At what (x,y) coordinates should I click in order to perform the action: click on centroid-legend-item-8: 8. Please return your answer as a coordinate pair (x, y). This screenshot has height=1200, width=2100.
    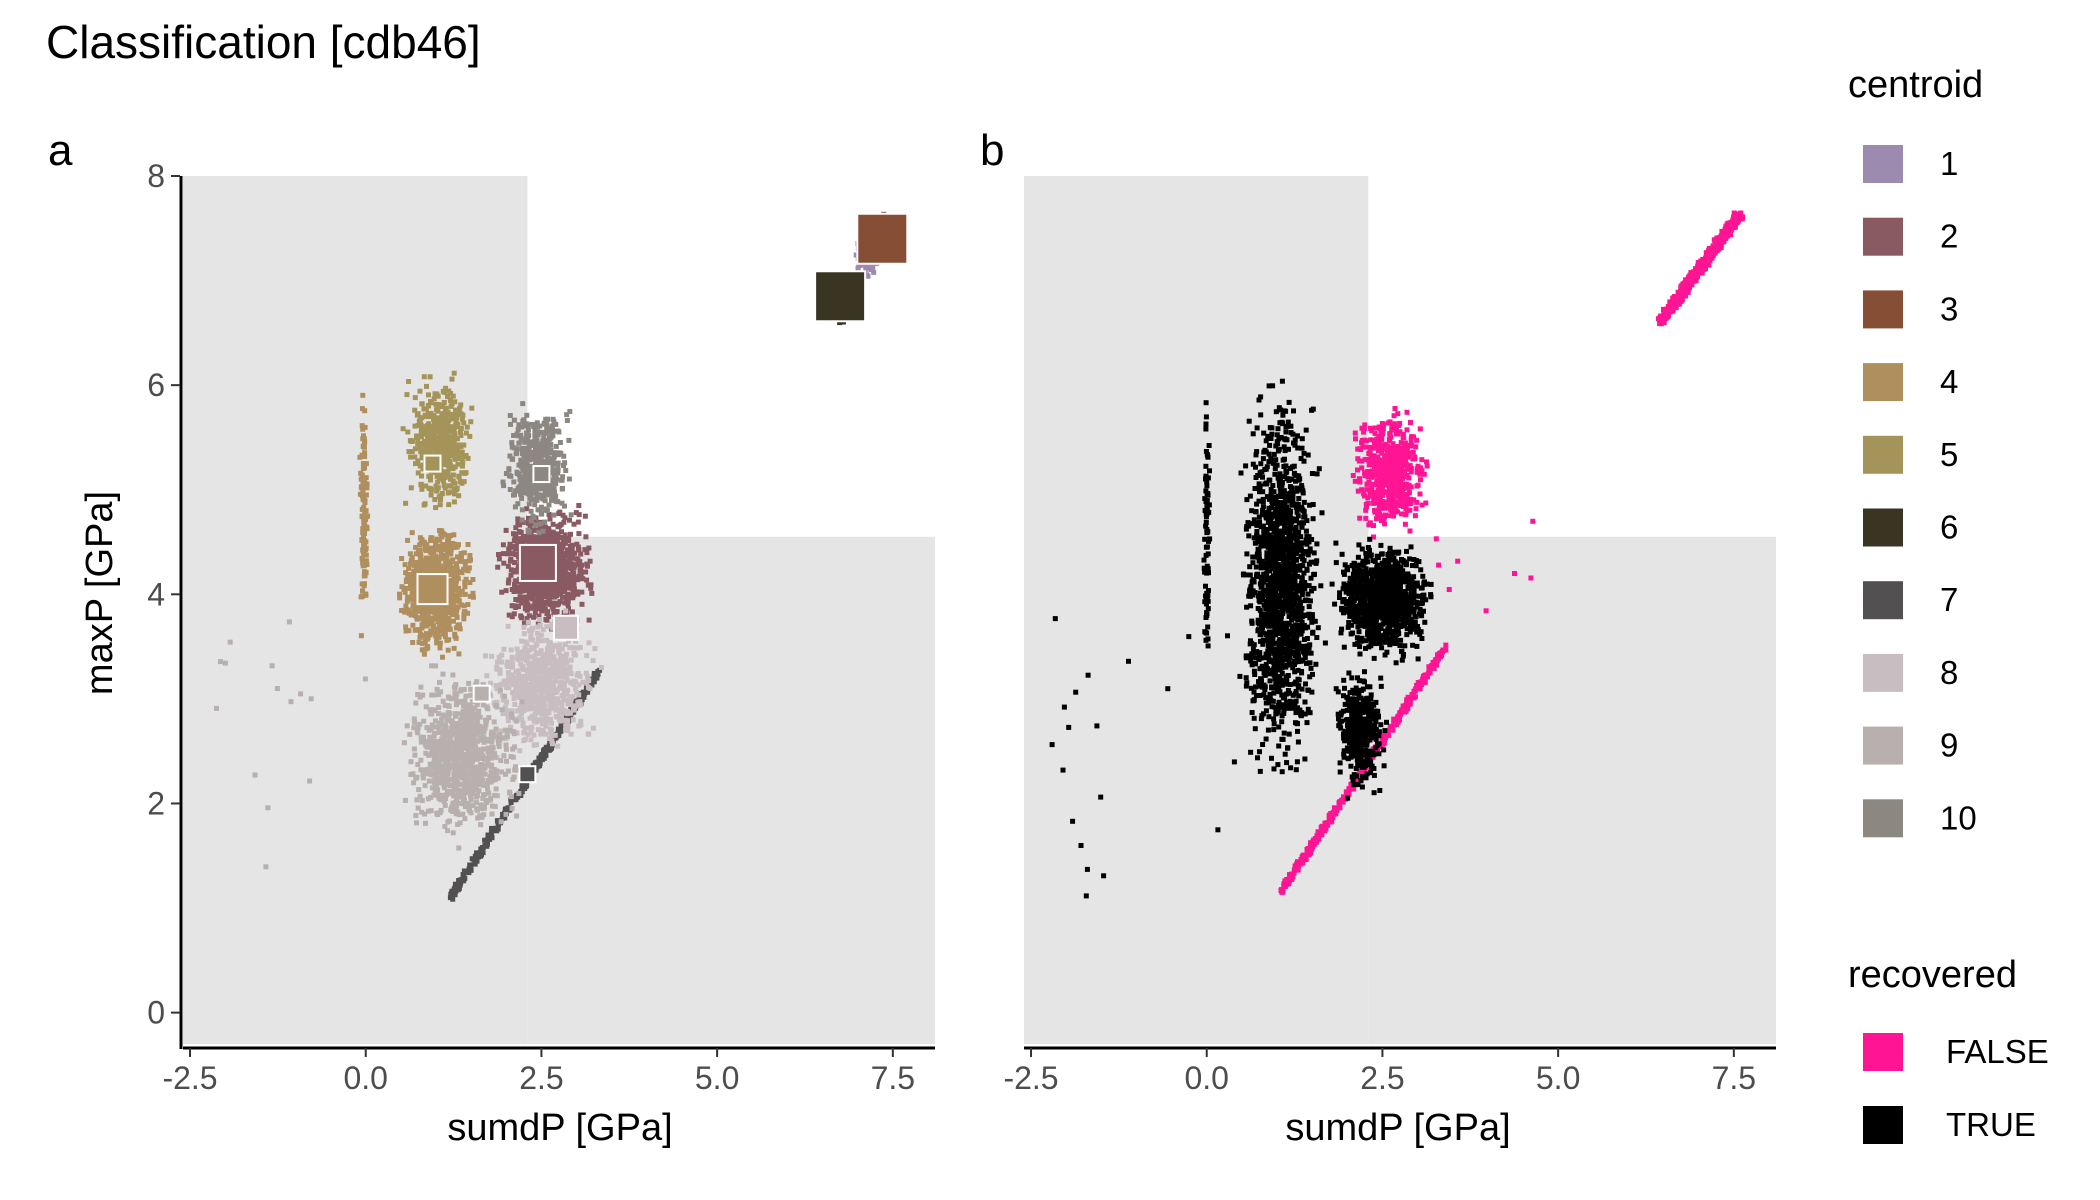
    Looking at the image, I should click on (1910, 672).